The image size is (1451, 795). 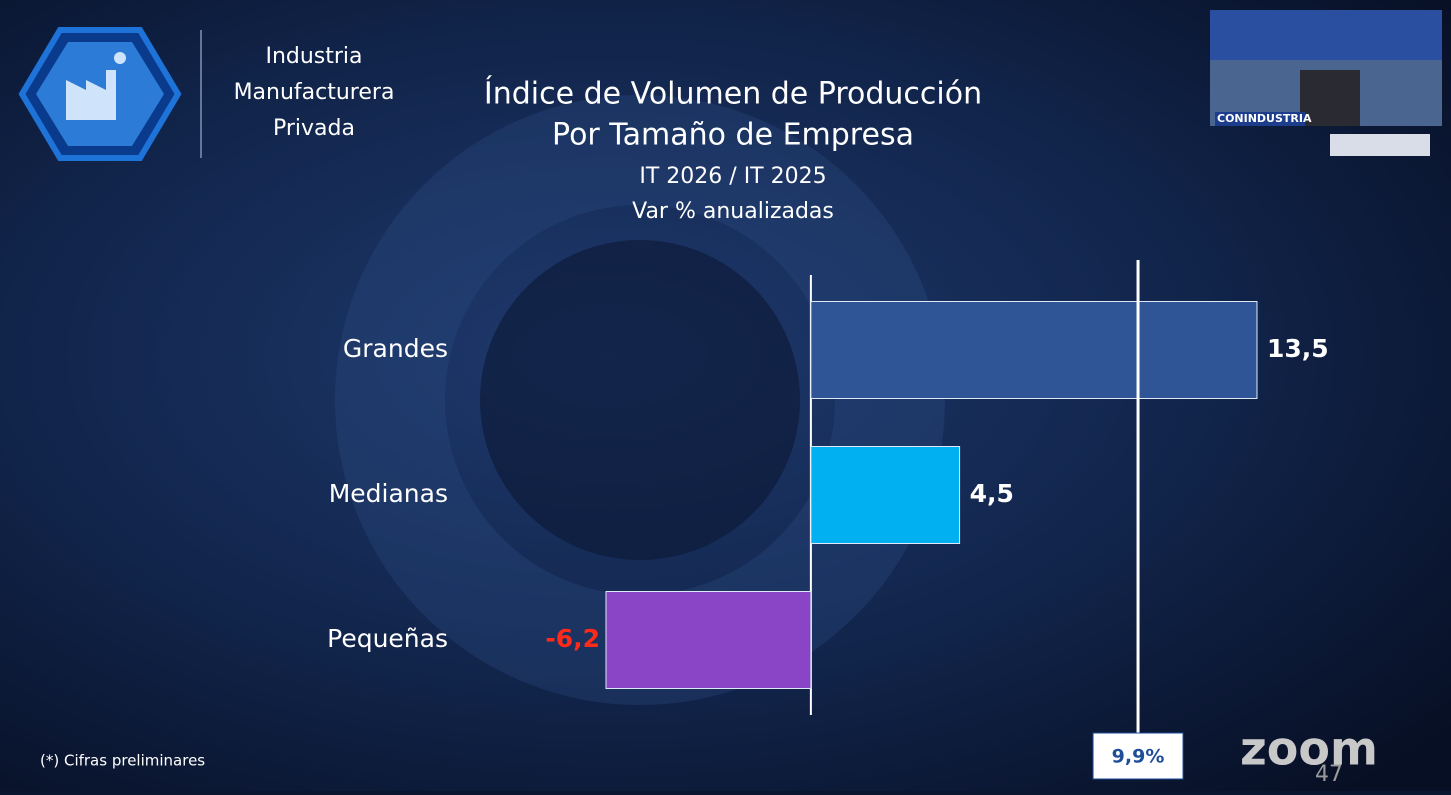 What do you see at coordinates (572, 638) in the screenshot?
I see `value-label: -6,2` at bounding box center [572, 638].